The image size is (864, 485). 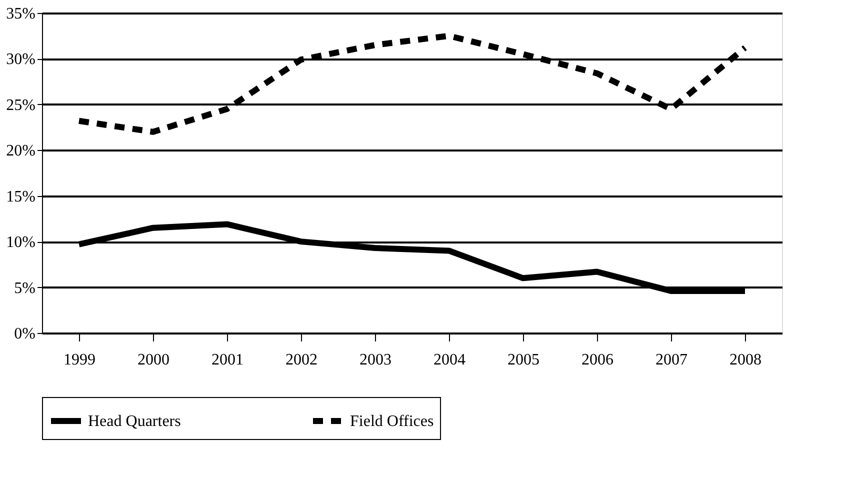 I want to click on y-tick-label: 35%, so click(x=21, y=14).